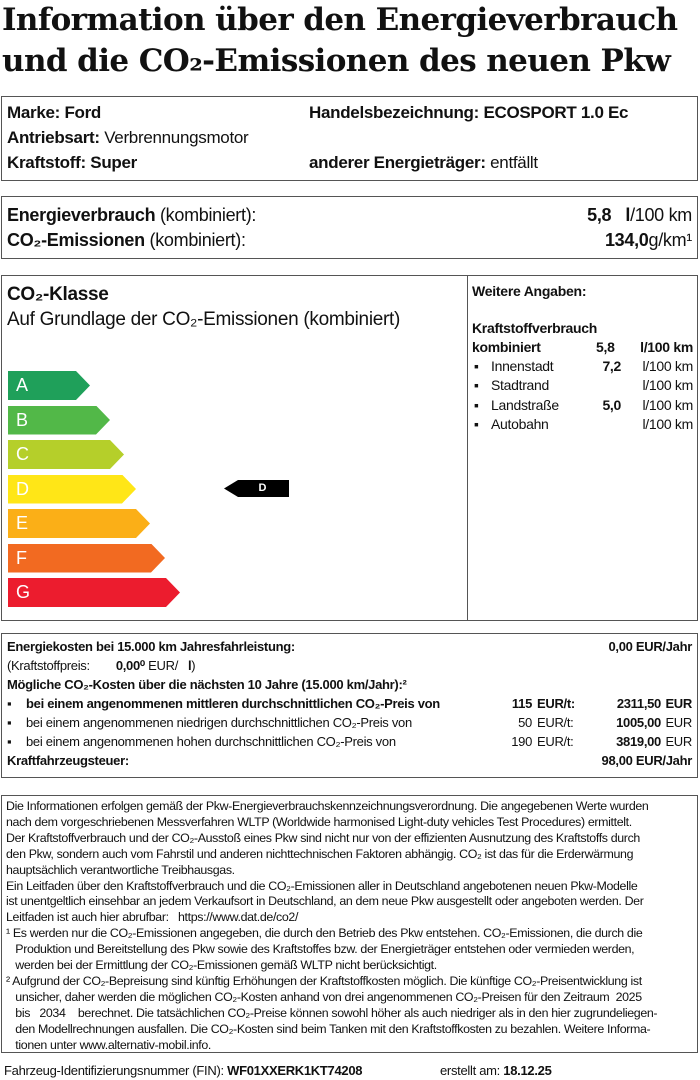 The width and height of the screenshot is (700, 1080). I want to click on note-line: tionen unter www.alternativ-mobil.info., so click(108, 1044).